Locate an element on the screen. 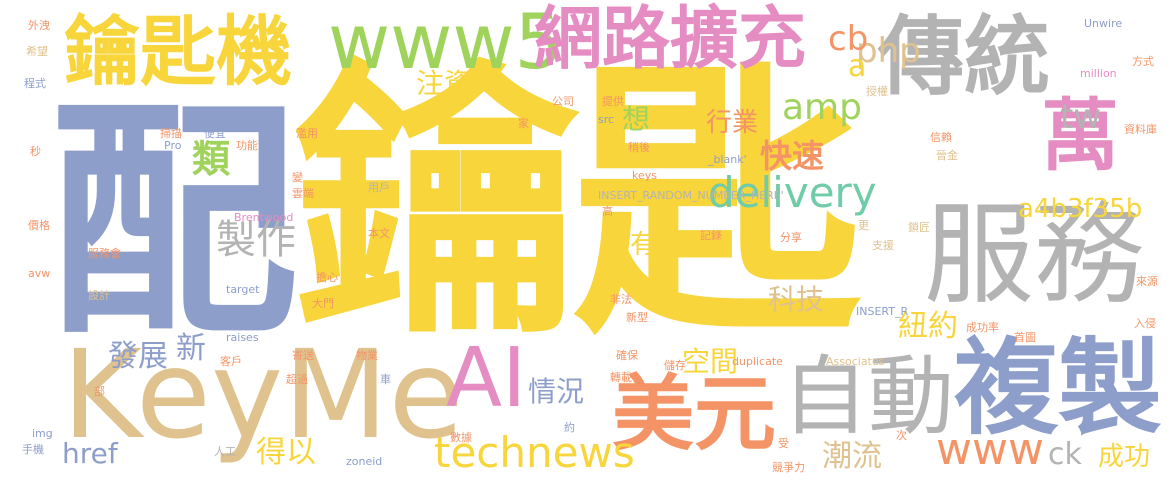 This screenshot has width=1175, height=482. word-php: php is located at coordinates (888, 51).